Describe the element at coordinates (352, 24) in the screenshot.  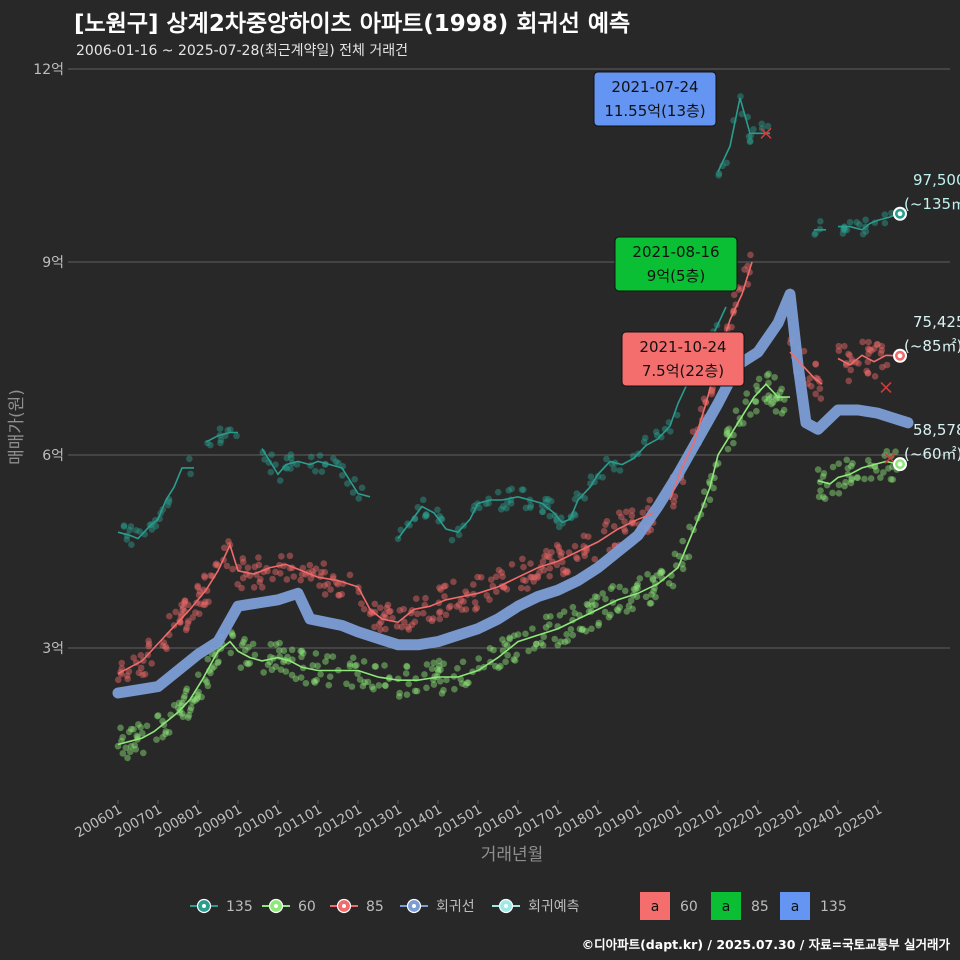
I see `chart-title: [노원구] 상계2차중앙하이츠 아파트(1998) 회귀선 예측` at that location.